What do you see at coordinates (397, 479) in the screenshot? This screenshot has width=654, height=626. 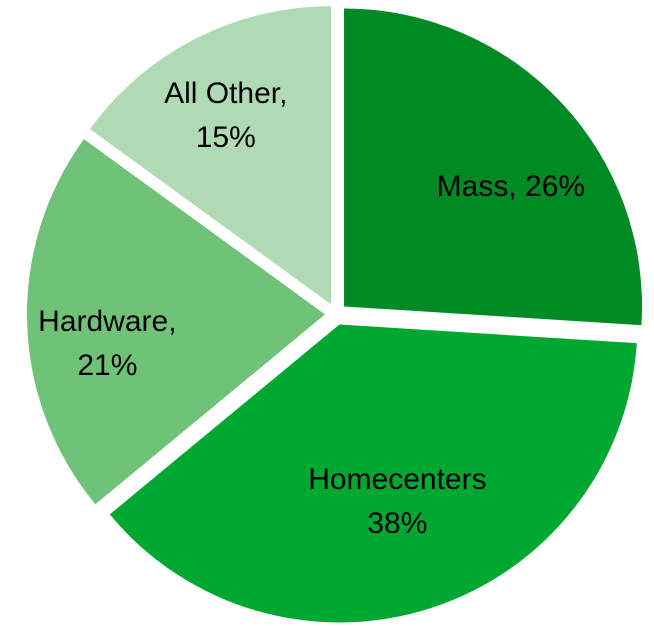 I see `category-label: Homecenters` at bounding box center [397, 479].